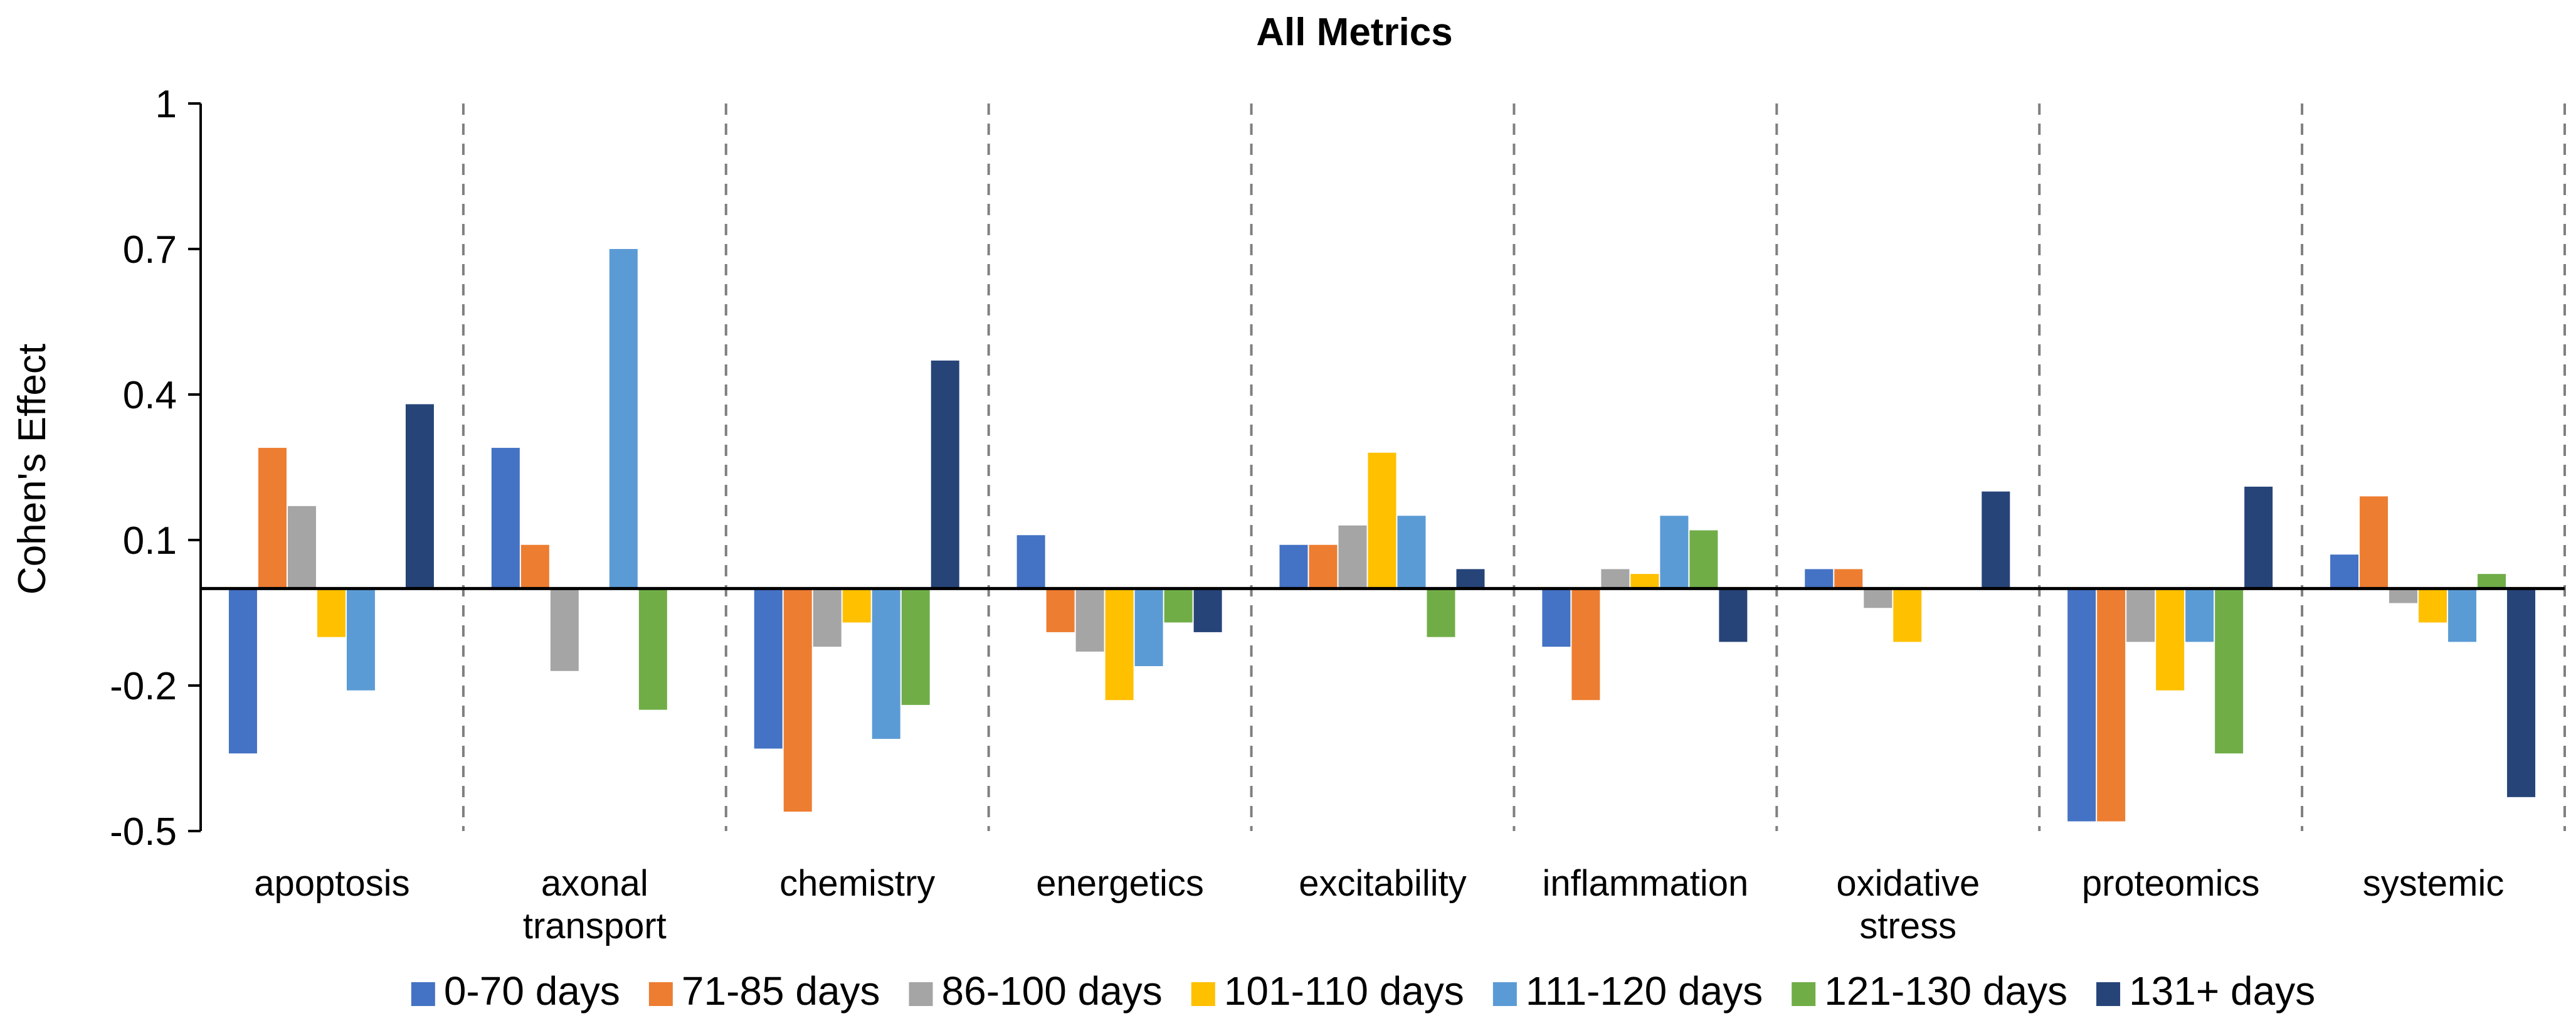 The height and width of the screenshot is (1033, 2576). What do you see at coordinates (143, 469) in the screenshot?
I see `y-tick-labels: 1 0.7 0.4 0.1 -0.2 -0.5` at bounding box center [143, 469].